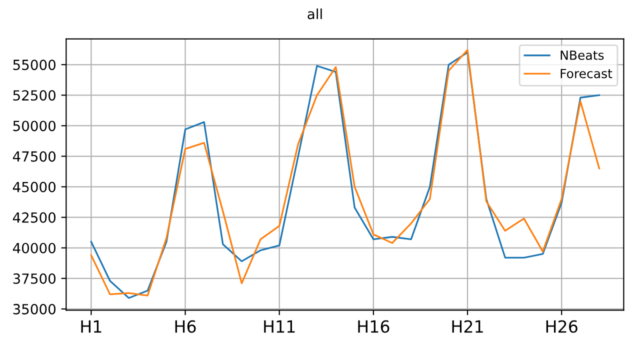 The width and height of the screenshot is (630, 339). Describe the element at coordinates (34, 65) in the screenshot. I see `y-tick-label: 55000` at that location.